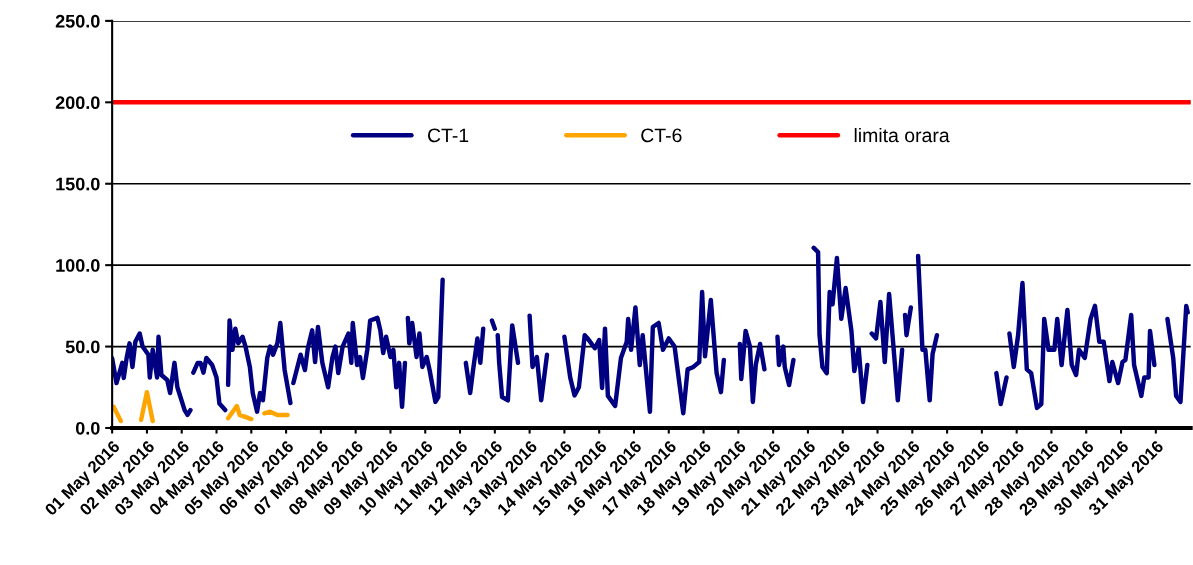  I want to click on legend-label: limita orara, so click(902, 135).